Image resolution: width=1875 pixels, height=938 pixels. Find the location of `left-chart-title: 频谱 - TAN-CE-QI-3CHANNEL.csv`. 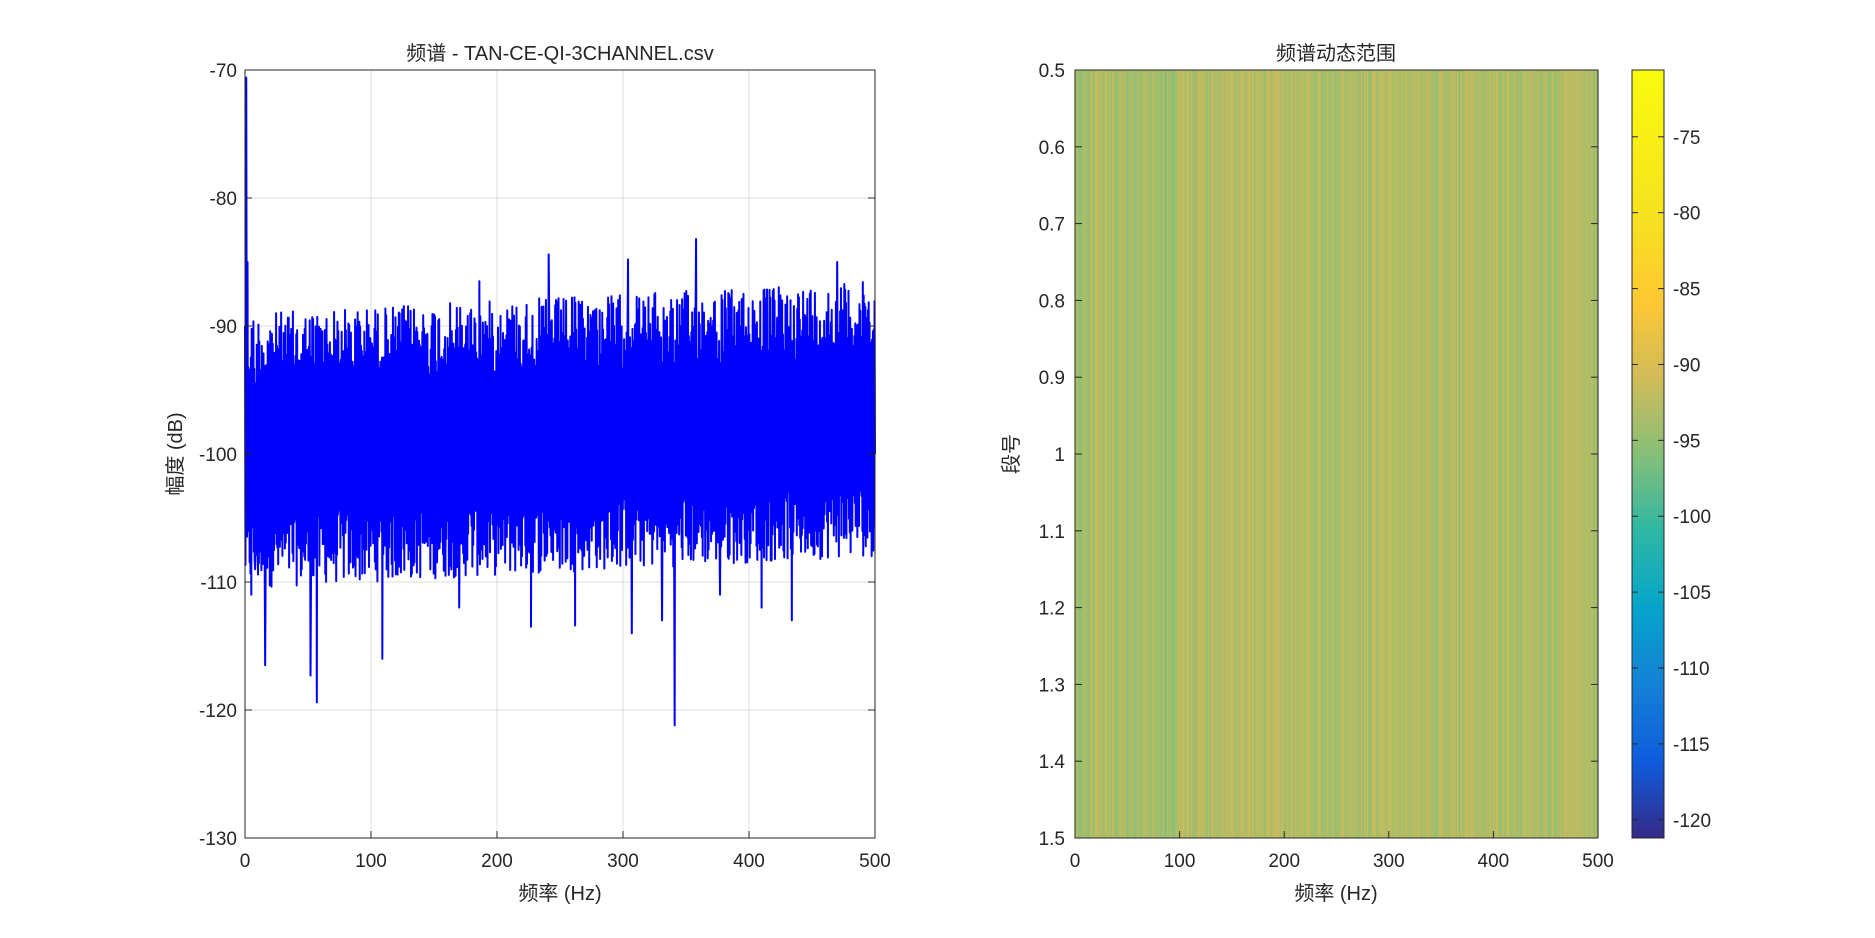

left-chart-title: 频谱 - TAN-CE-QI-3CHANNEL.csv is located at coordinates (559, 53).